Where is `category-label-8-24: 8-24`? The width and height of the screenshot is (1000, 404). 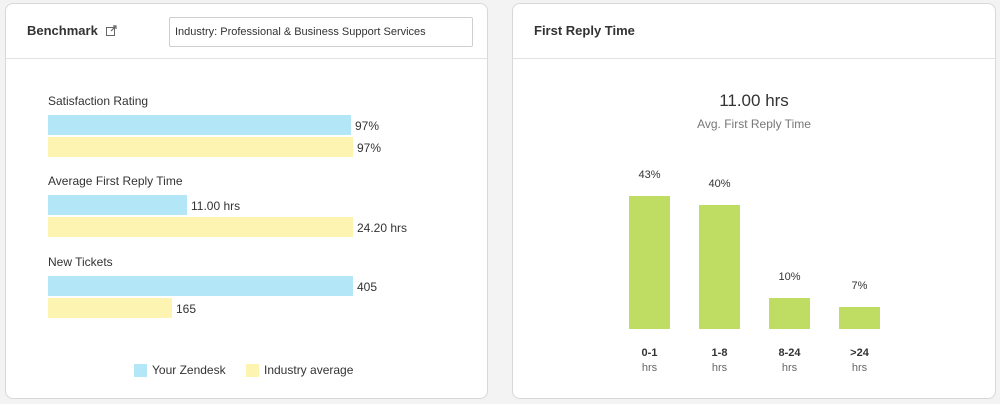
category-label-8-24: 8-24 is located at coordinates (789, 353).